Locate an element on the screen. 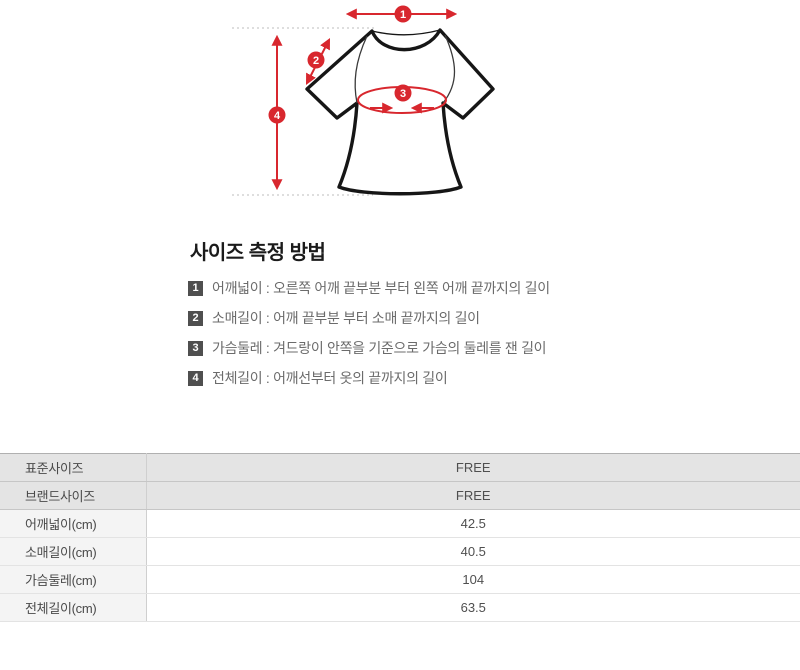 The image size is (800, 670). measure-list-item: 1 어깨넓이 : 오른쪽 어깨 끝부분 부터 왼쪽 어깨 끝까지의 길이 is located at coordinates (369, 288).